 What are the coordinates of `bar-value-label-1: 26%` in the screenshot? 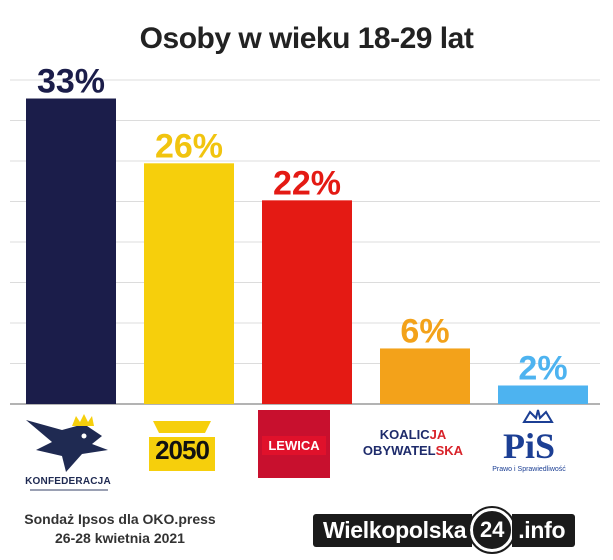 It's located at (189, 146).